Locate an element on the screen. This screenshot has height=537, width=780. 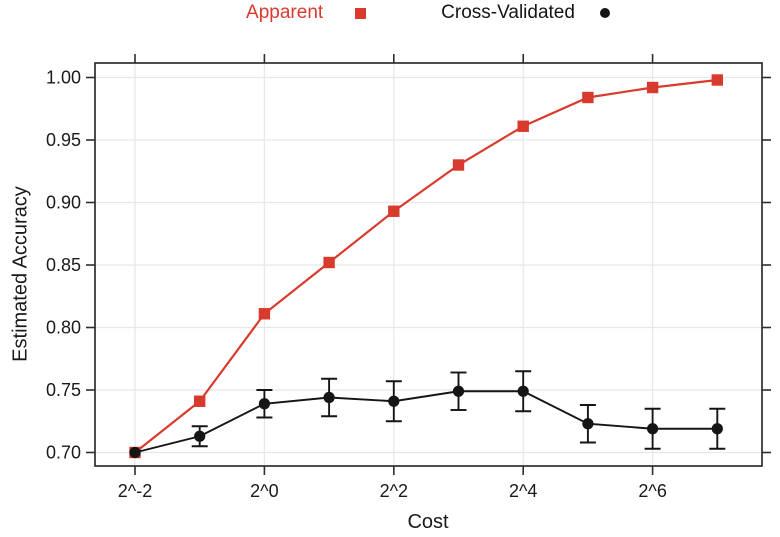
y-tick-label: 0.90 is located at coordinates (63, 203).